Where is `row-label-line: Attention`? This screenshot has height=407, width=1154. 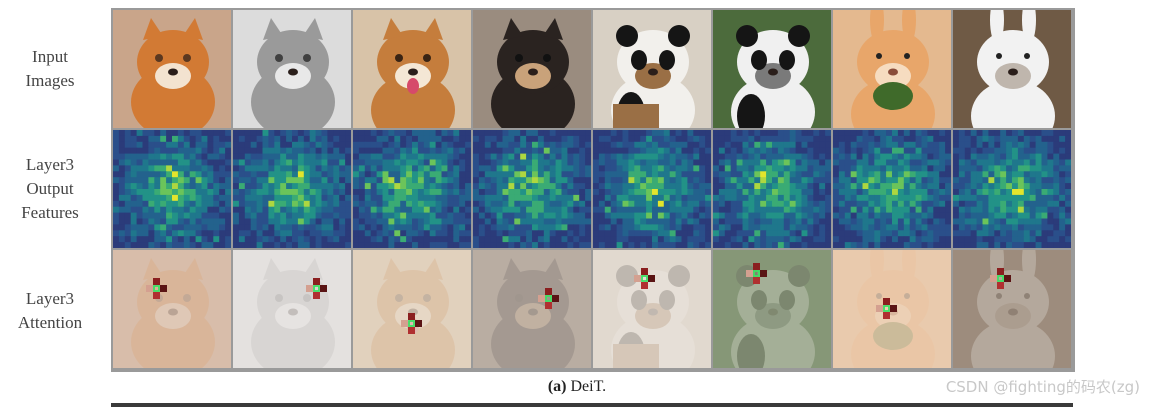 row-label-line: Attention is located at coordinates (50, 322).